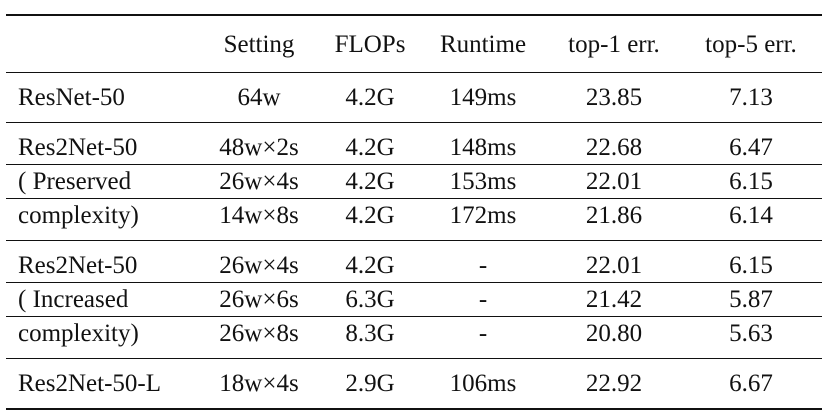  Describe the element at coordinates (259, 384) in the screenshot. I see `setting-cell: 18w×4s` at that location.